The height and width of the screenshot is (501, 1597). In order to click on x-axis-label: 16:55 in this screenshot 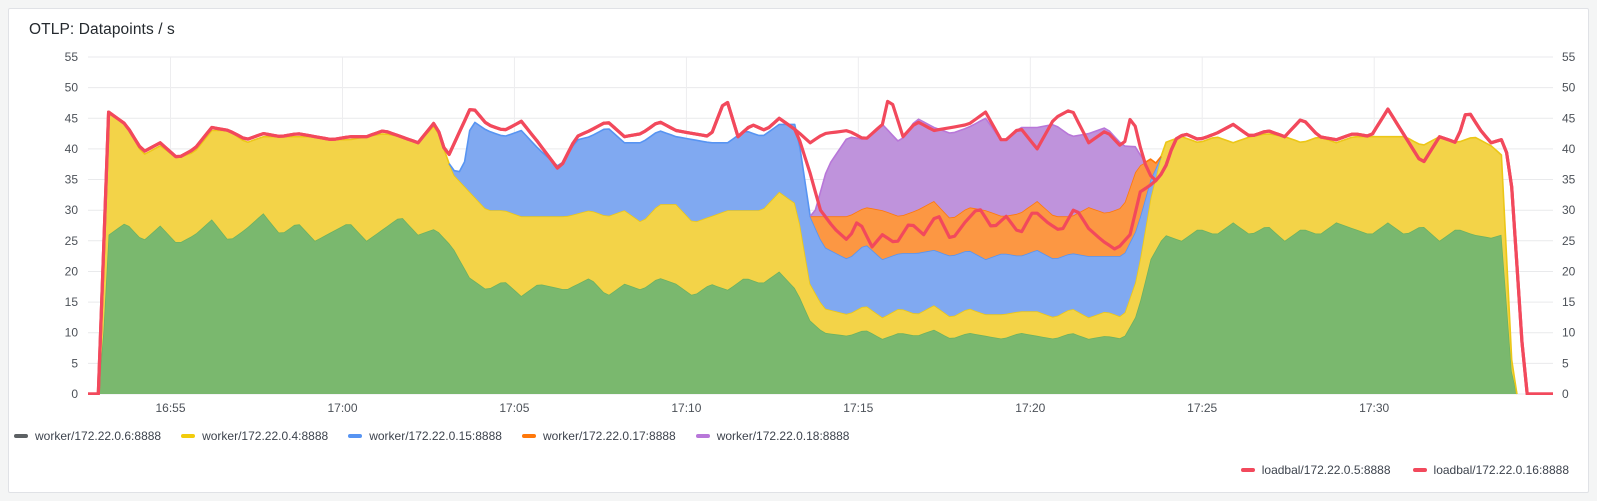, I will do `click(170, 408)`.